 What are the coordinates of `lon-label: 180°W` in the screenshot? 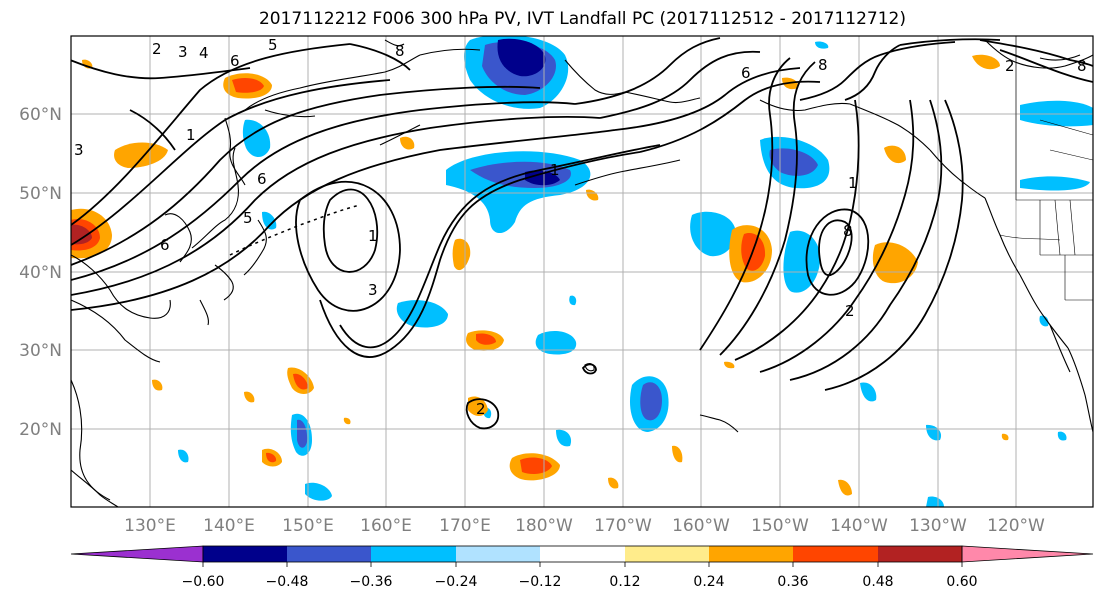 It's located at (544, 526).